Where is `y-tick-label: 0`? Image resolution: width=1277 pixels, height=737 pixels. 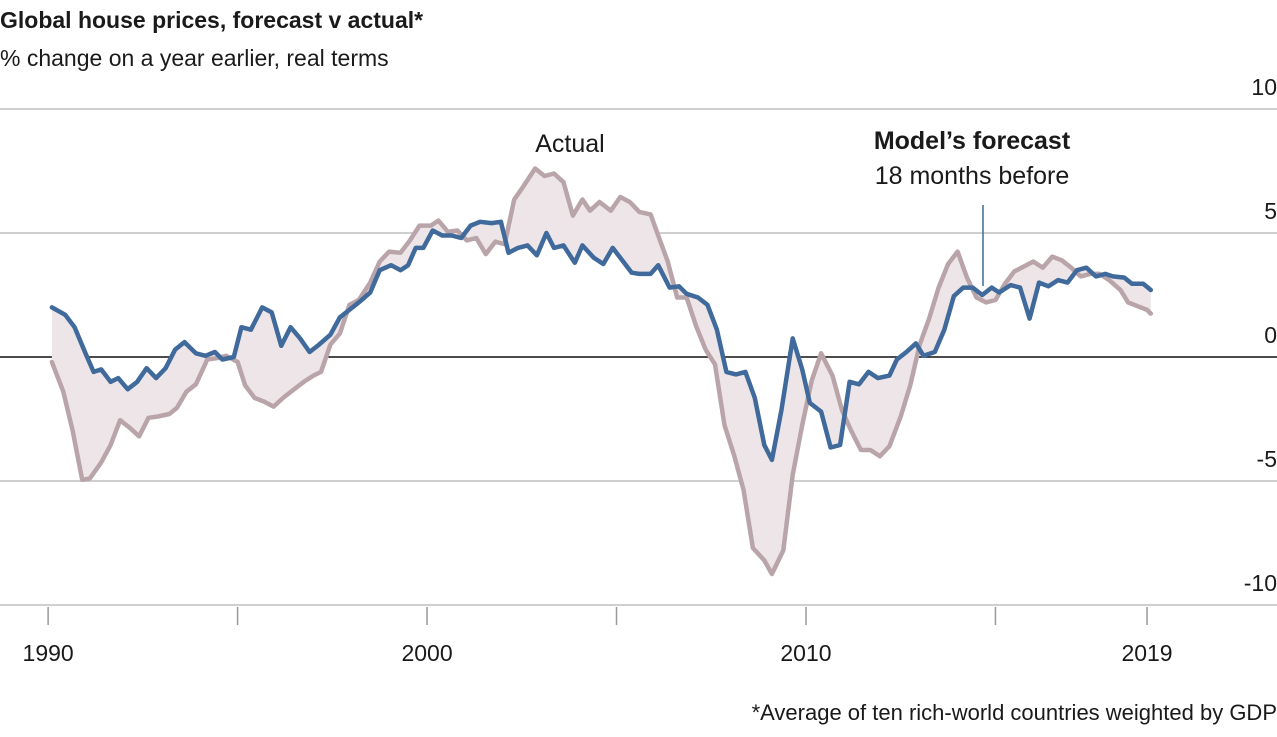 y-tick-label: 0 is located at coordinates (1270, 335).